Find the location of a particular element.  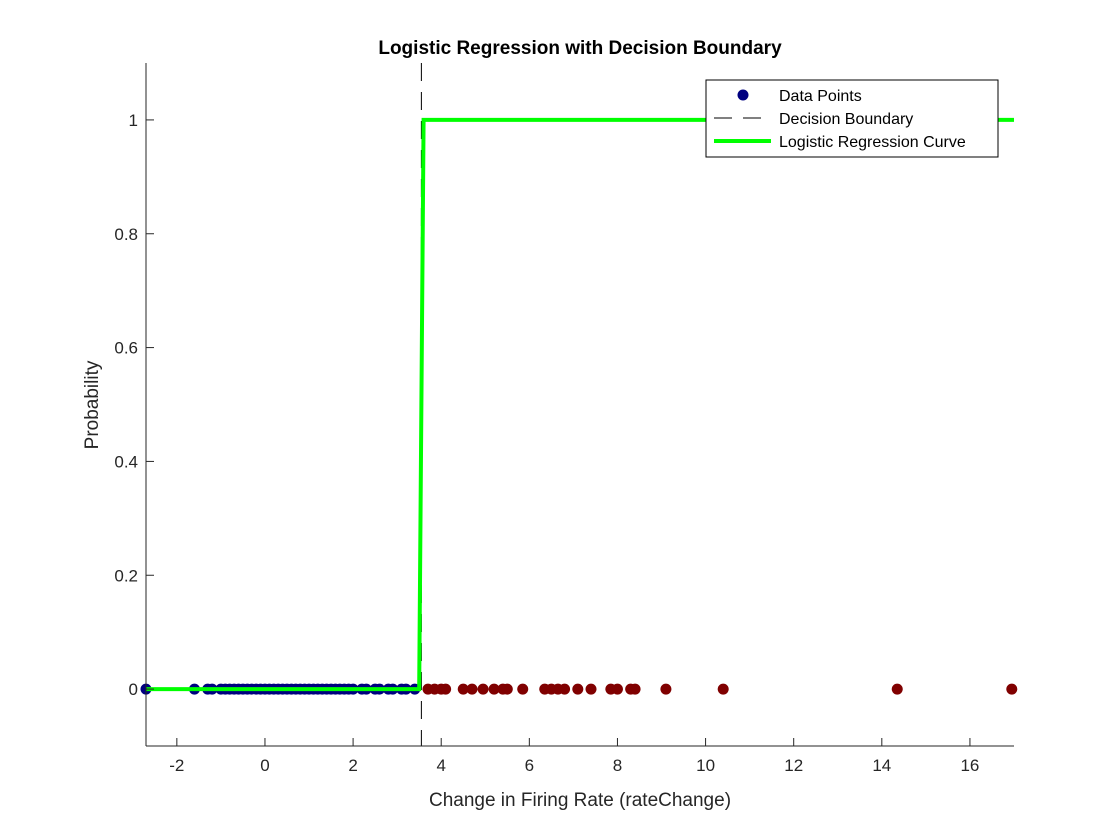

y-tick-label: 0.2 is located at coordinates (126, 575).